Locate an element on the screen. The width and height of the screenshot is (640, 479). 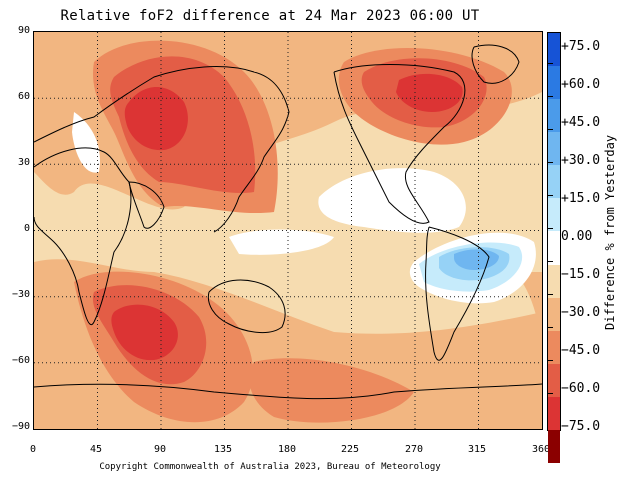
colorbar-label: +15.0 is located at coordinates (581, 198).